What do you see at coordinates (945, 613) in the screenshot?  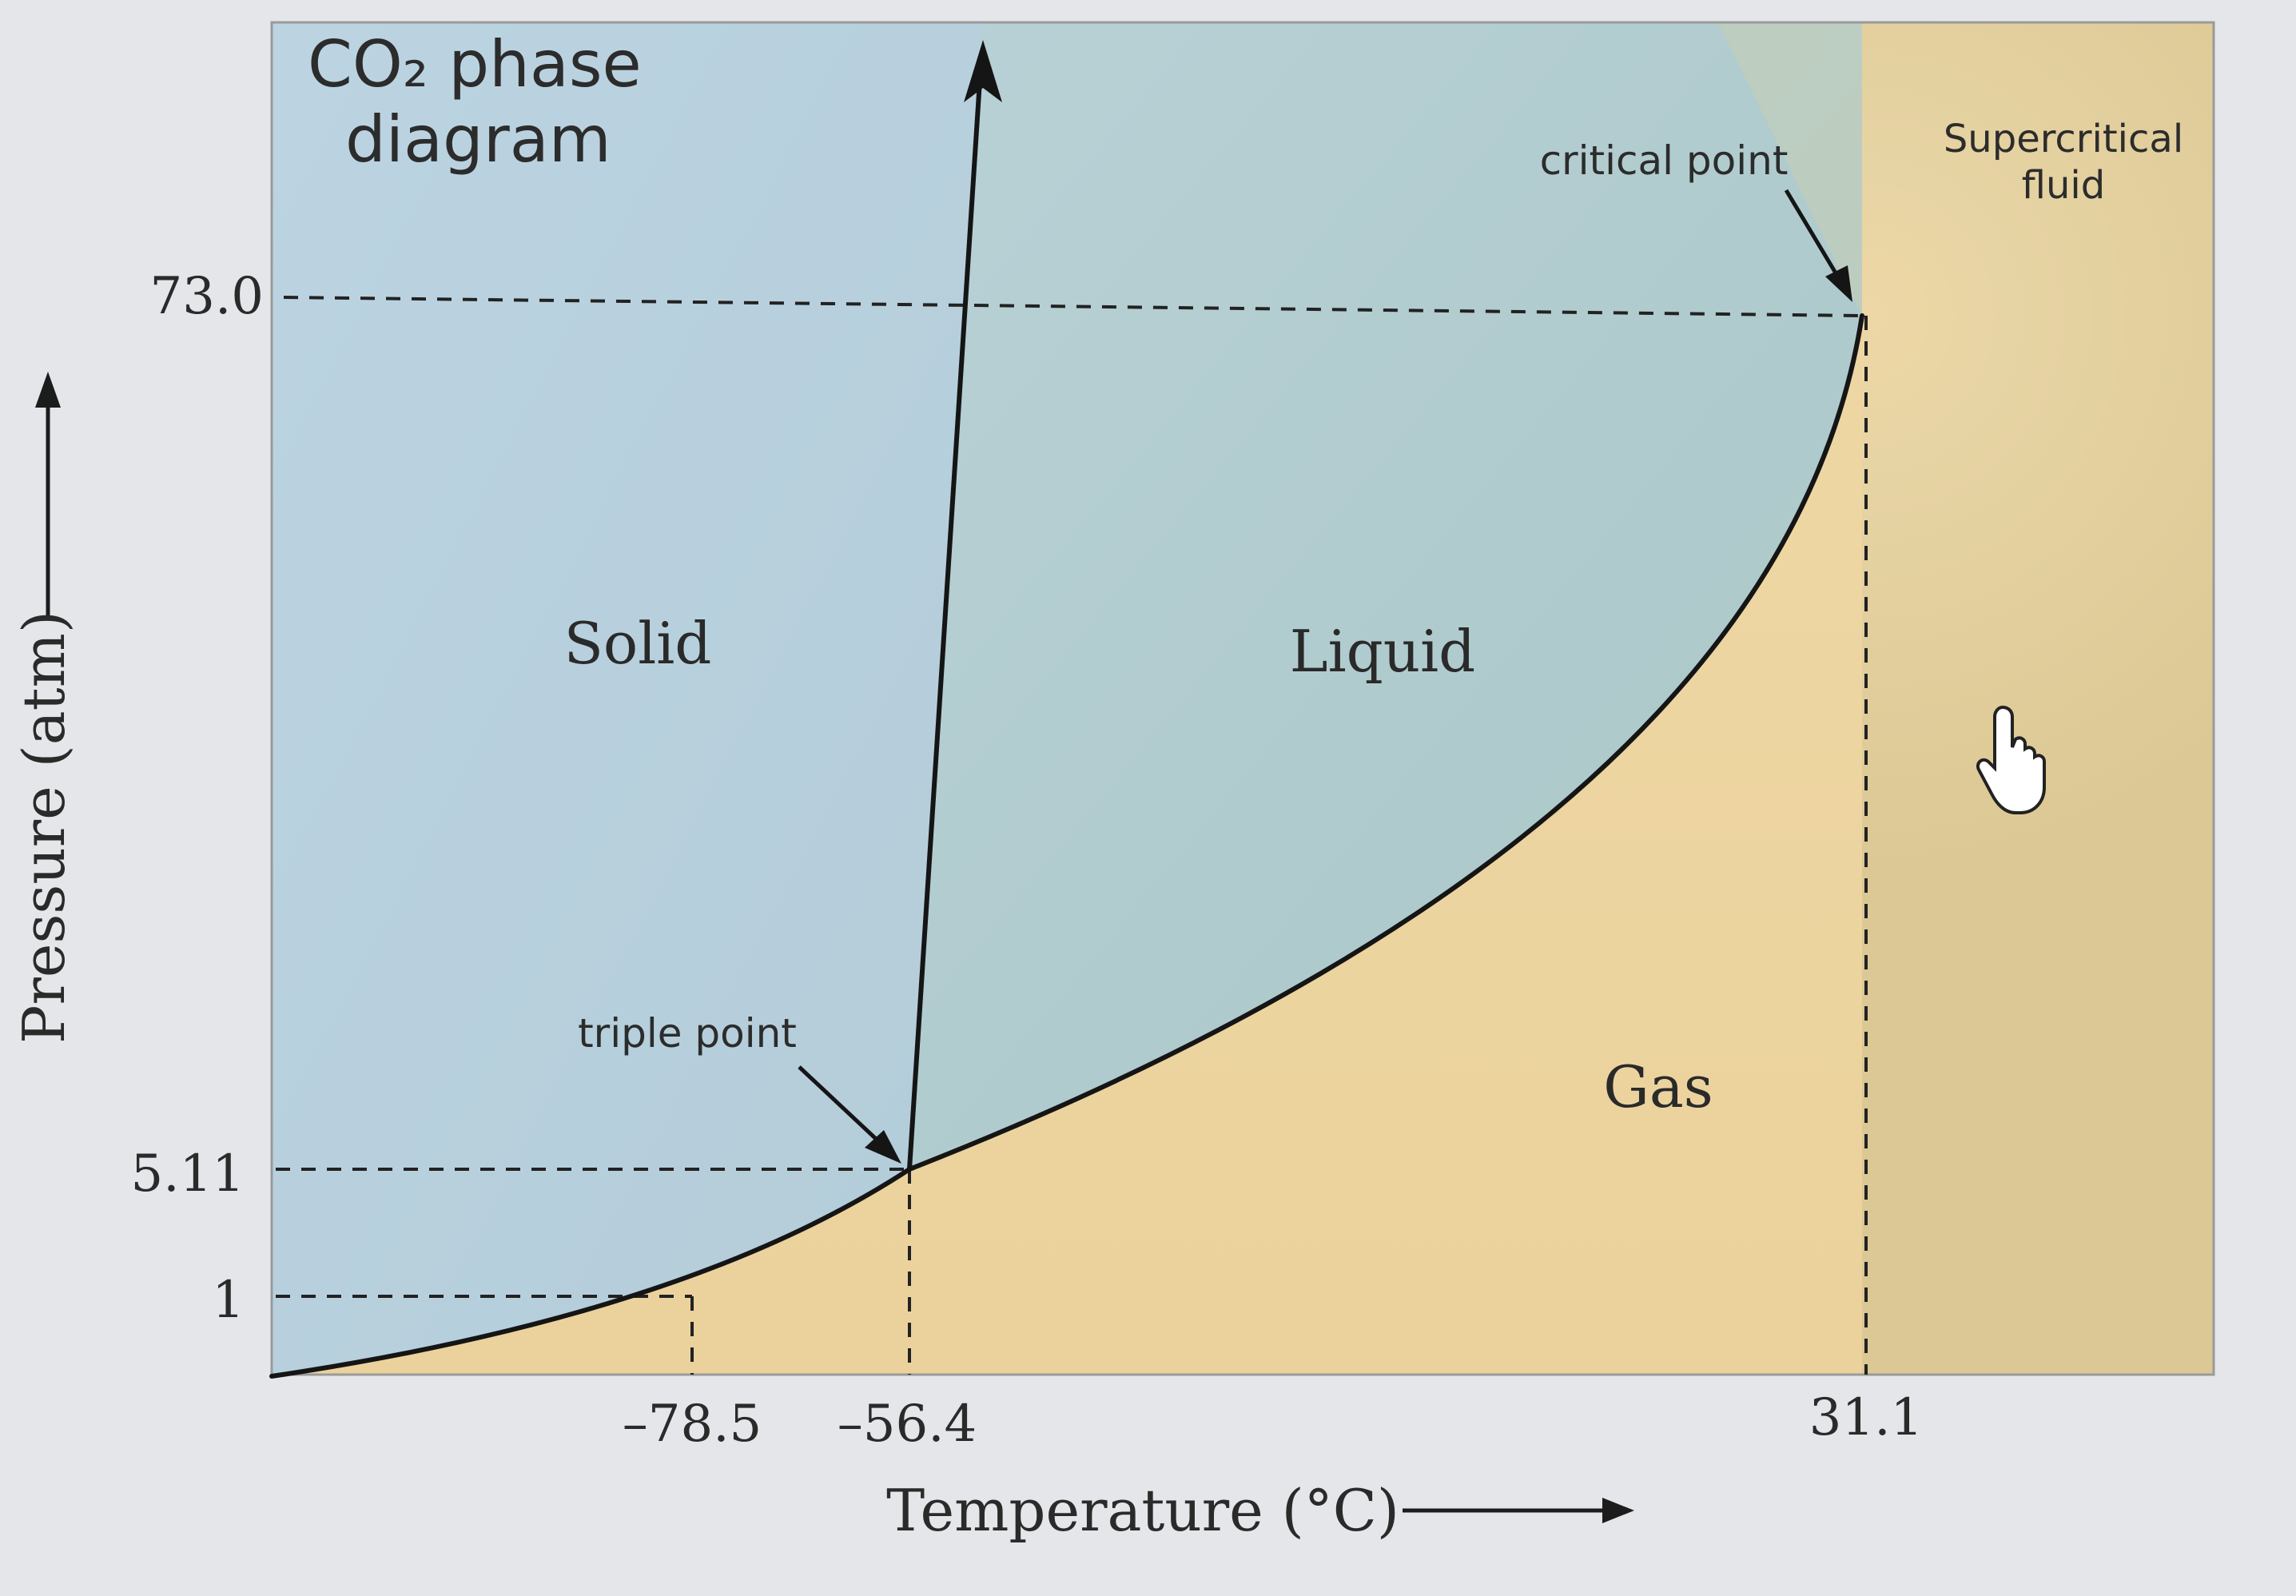 I see `melting-curve` at bounding box center [945, 613].